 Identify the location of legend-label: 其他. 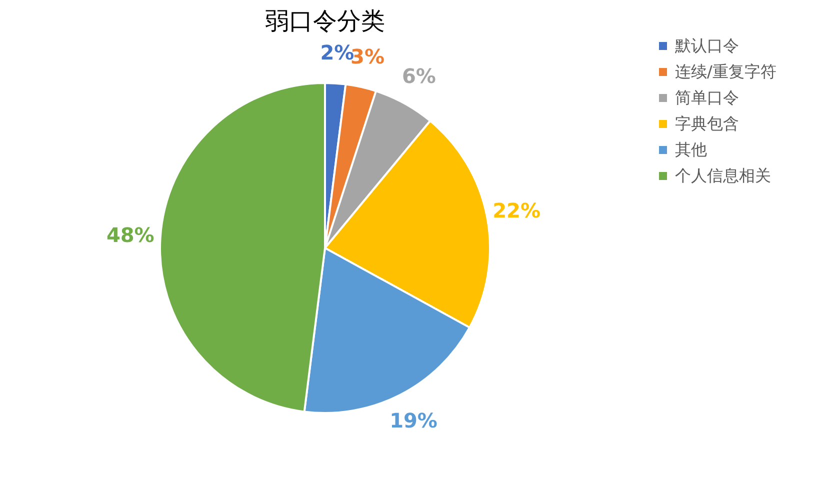
(691, 149).